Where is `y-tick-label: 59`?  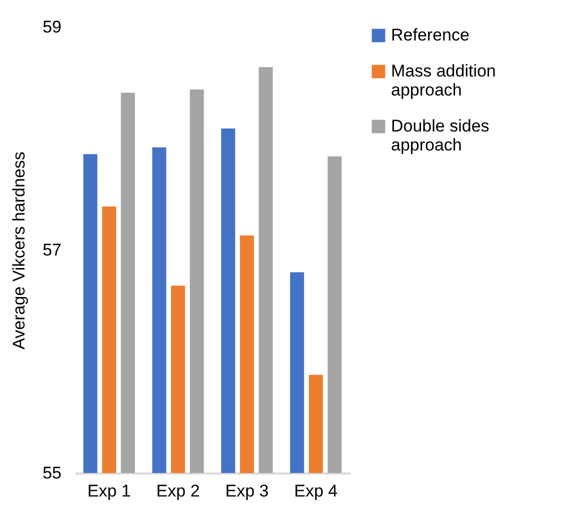
y-tick-label: 59 is located at coordinates (52, 27).